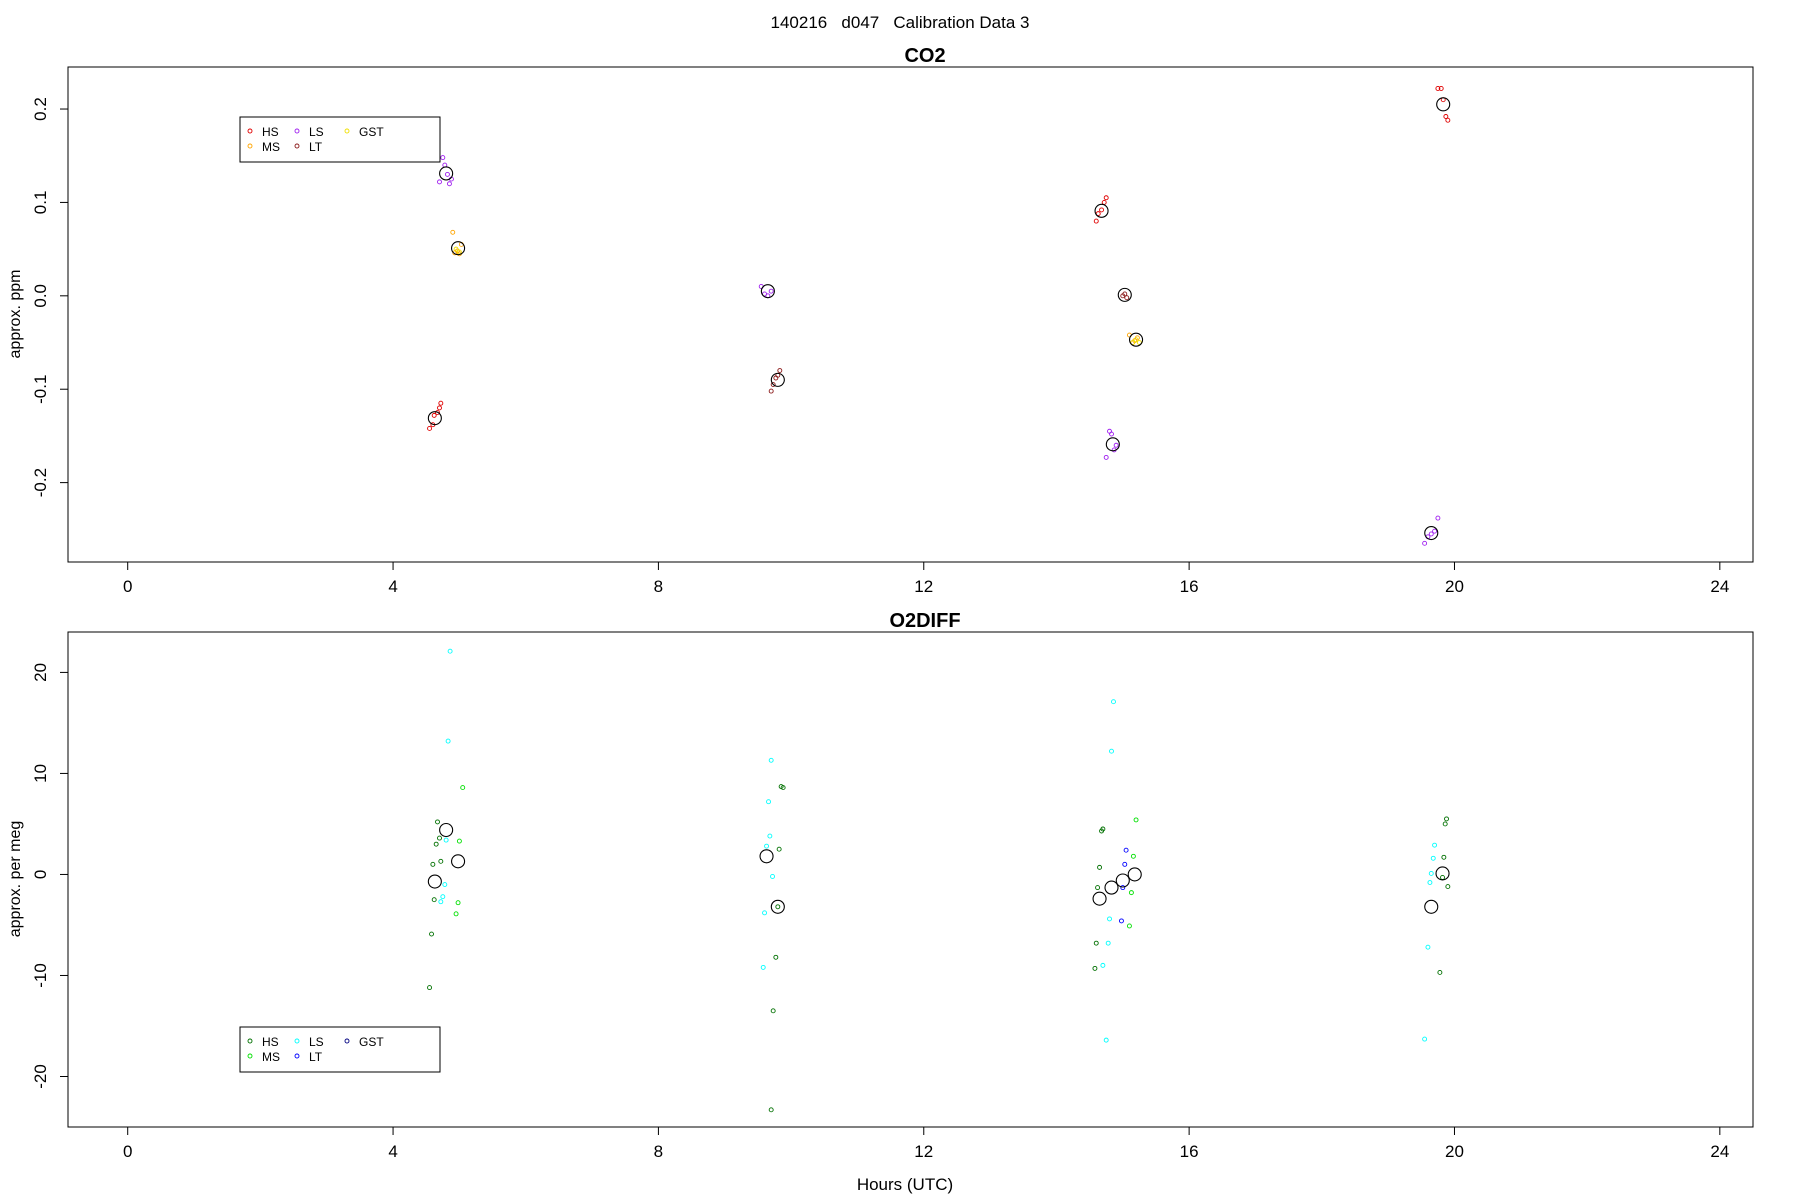  I want to click on o2diff-x-tick-label: 16, so click(1189, 1151).